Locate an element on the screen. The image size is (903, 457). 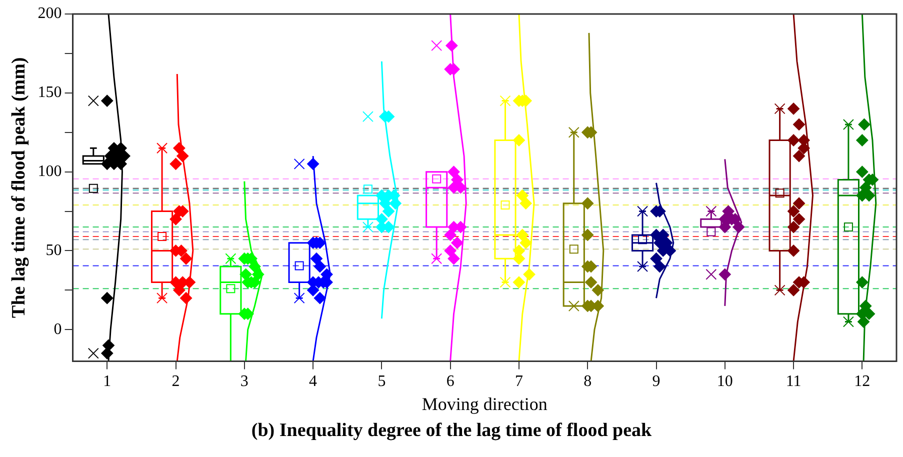
y-tick-label: 150 is located at coordinates (50, 93).